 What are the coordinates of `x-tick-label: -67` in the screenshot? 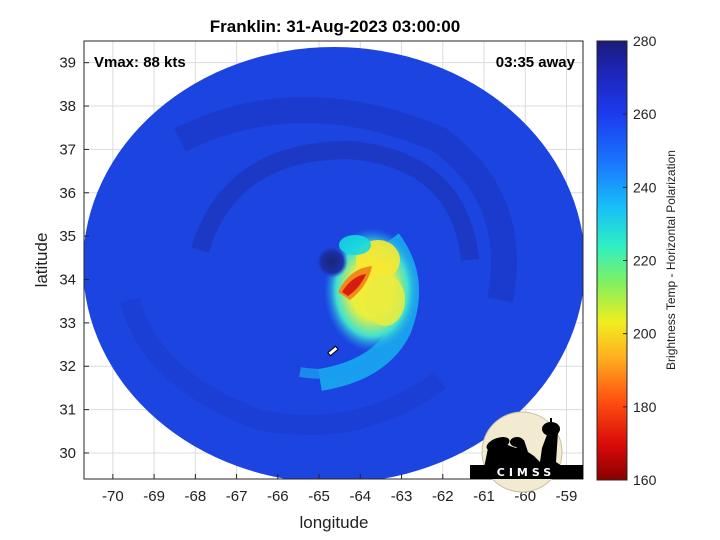 It's located at (237, 496).